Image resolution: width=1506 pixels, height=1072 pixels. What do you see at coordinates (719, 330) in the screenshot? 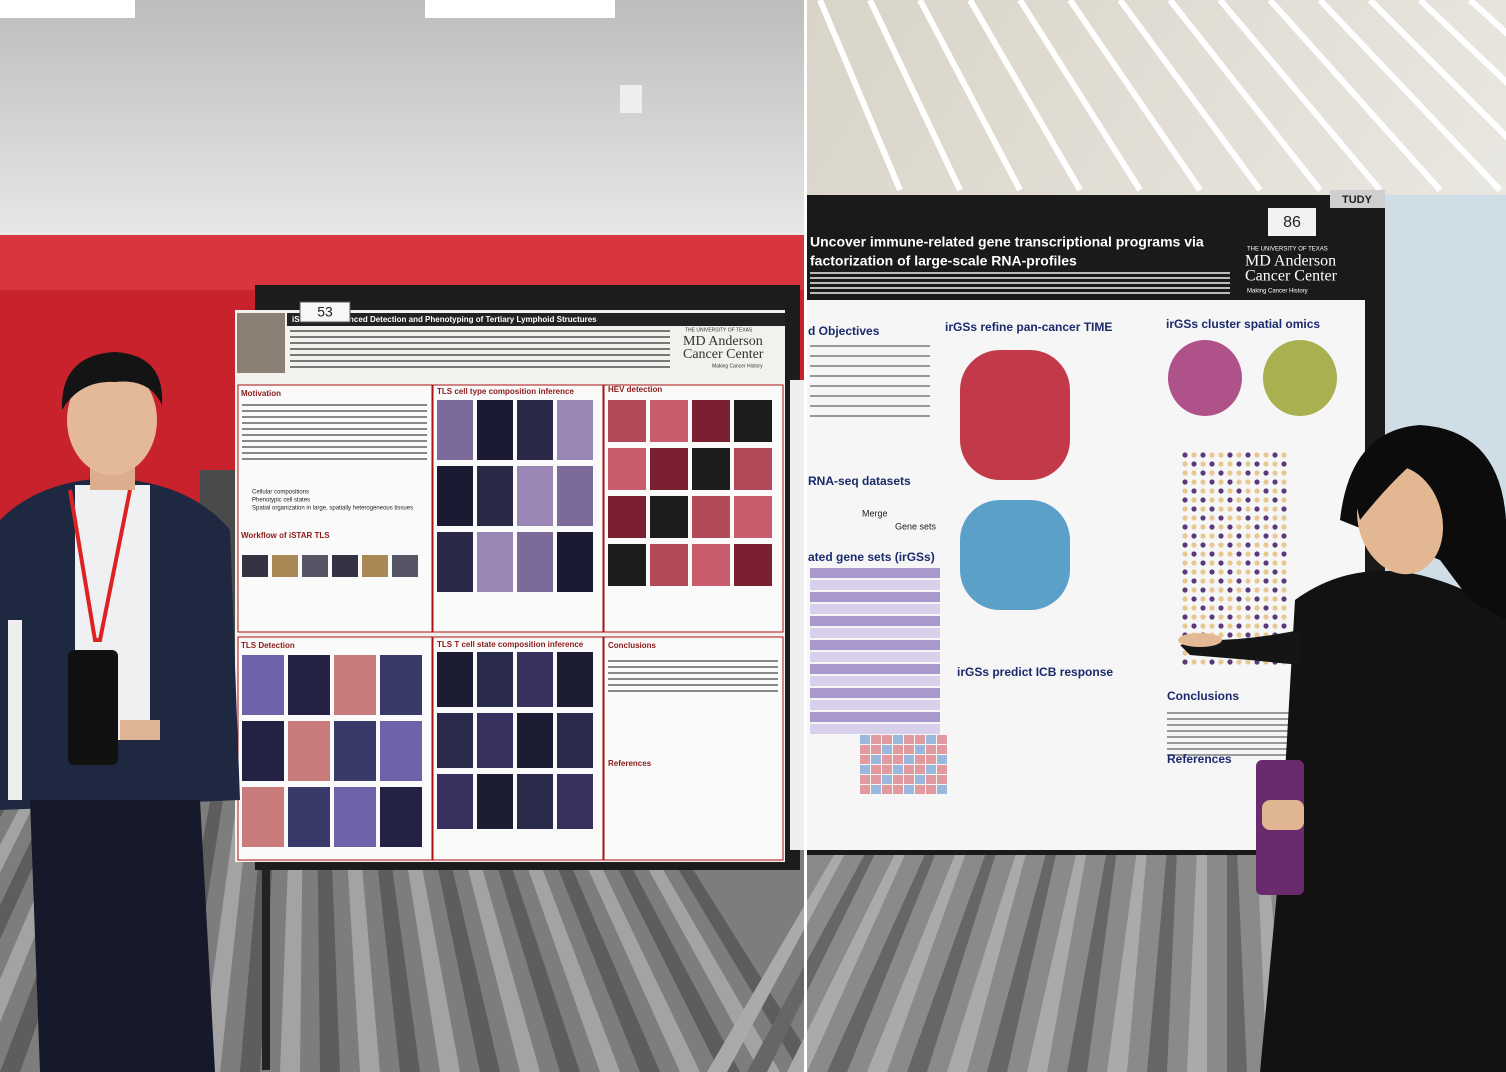
I see `logo-university: THE UNIVERSITY OF TEXAS` at bounding box center [719, 330].